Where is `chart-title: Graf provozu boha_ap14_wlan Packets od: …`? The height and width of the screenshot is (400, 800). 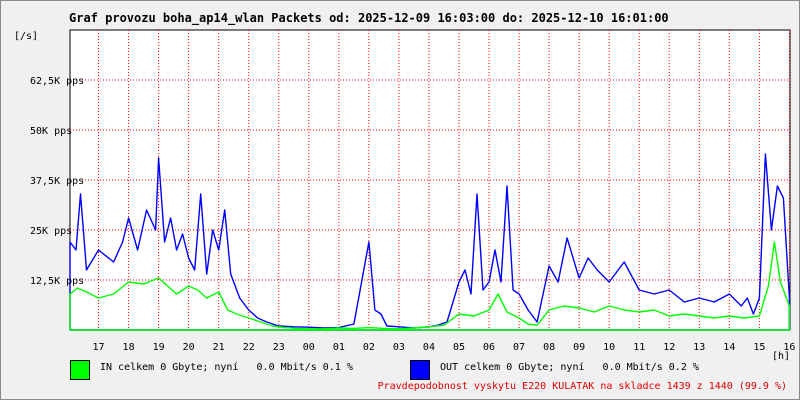 chart-title: Graf provozu boha_ap14_wlan Packets od: … is located at coordinates (369, 18).